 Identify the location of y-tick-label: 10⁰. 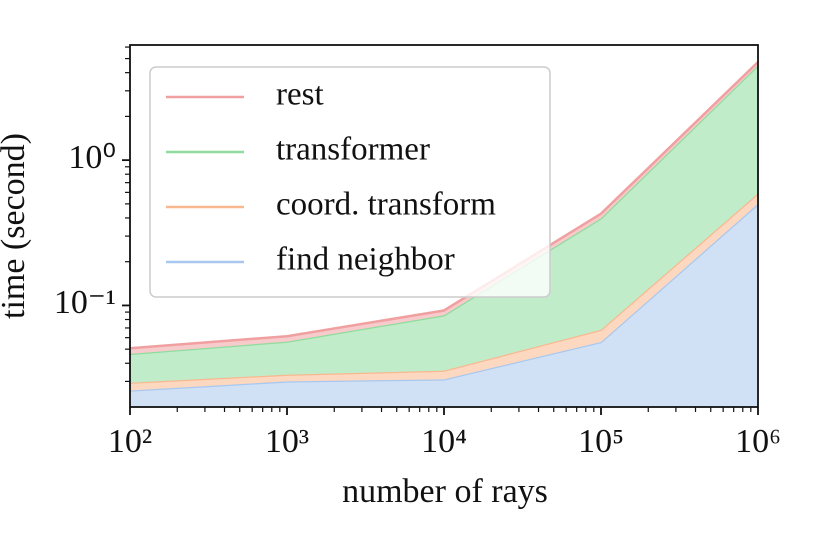
(92, 157).